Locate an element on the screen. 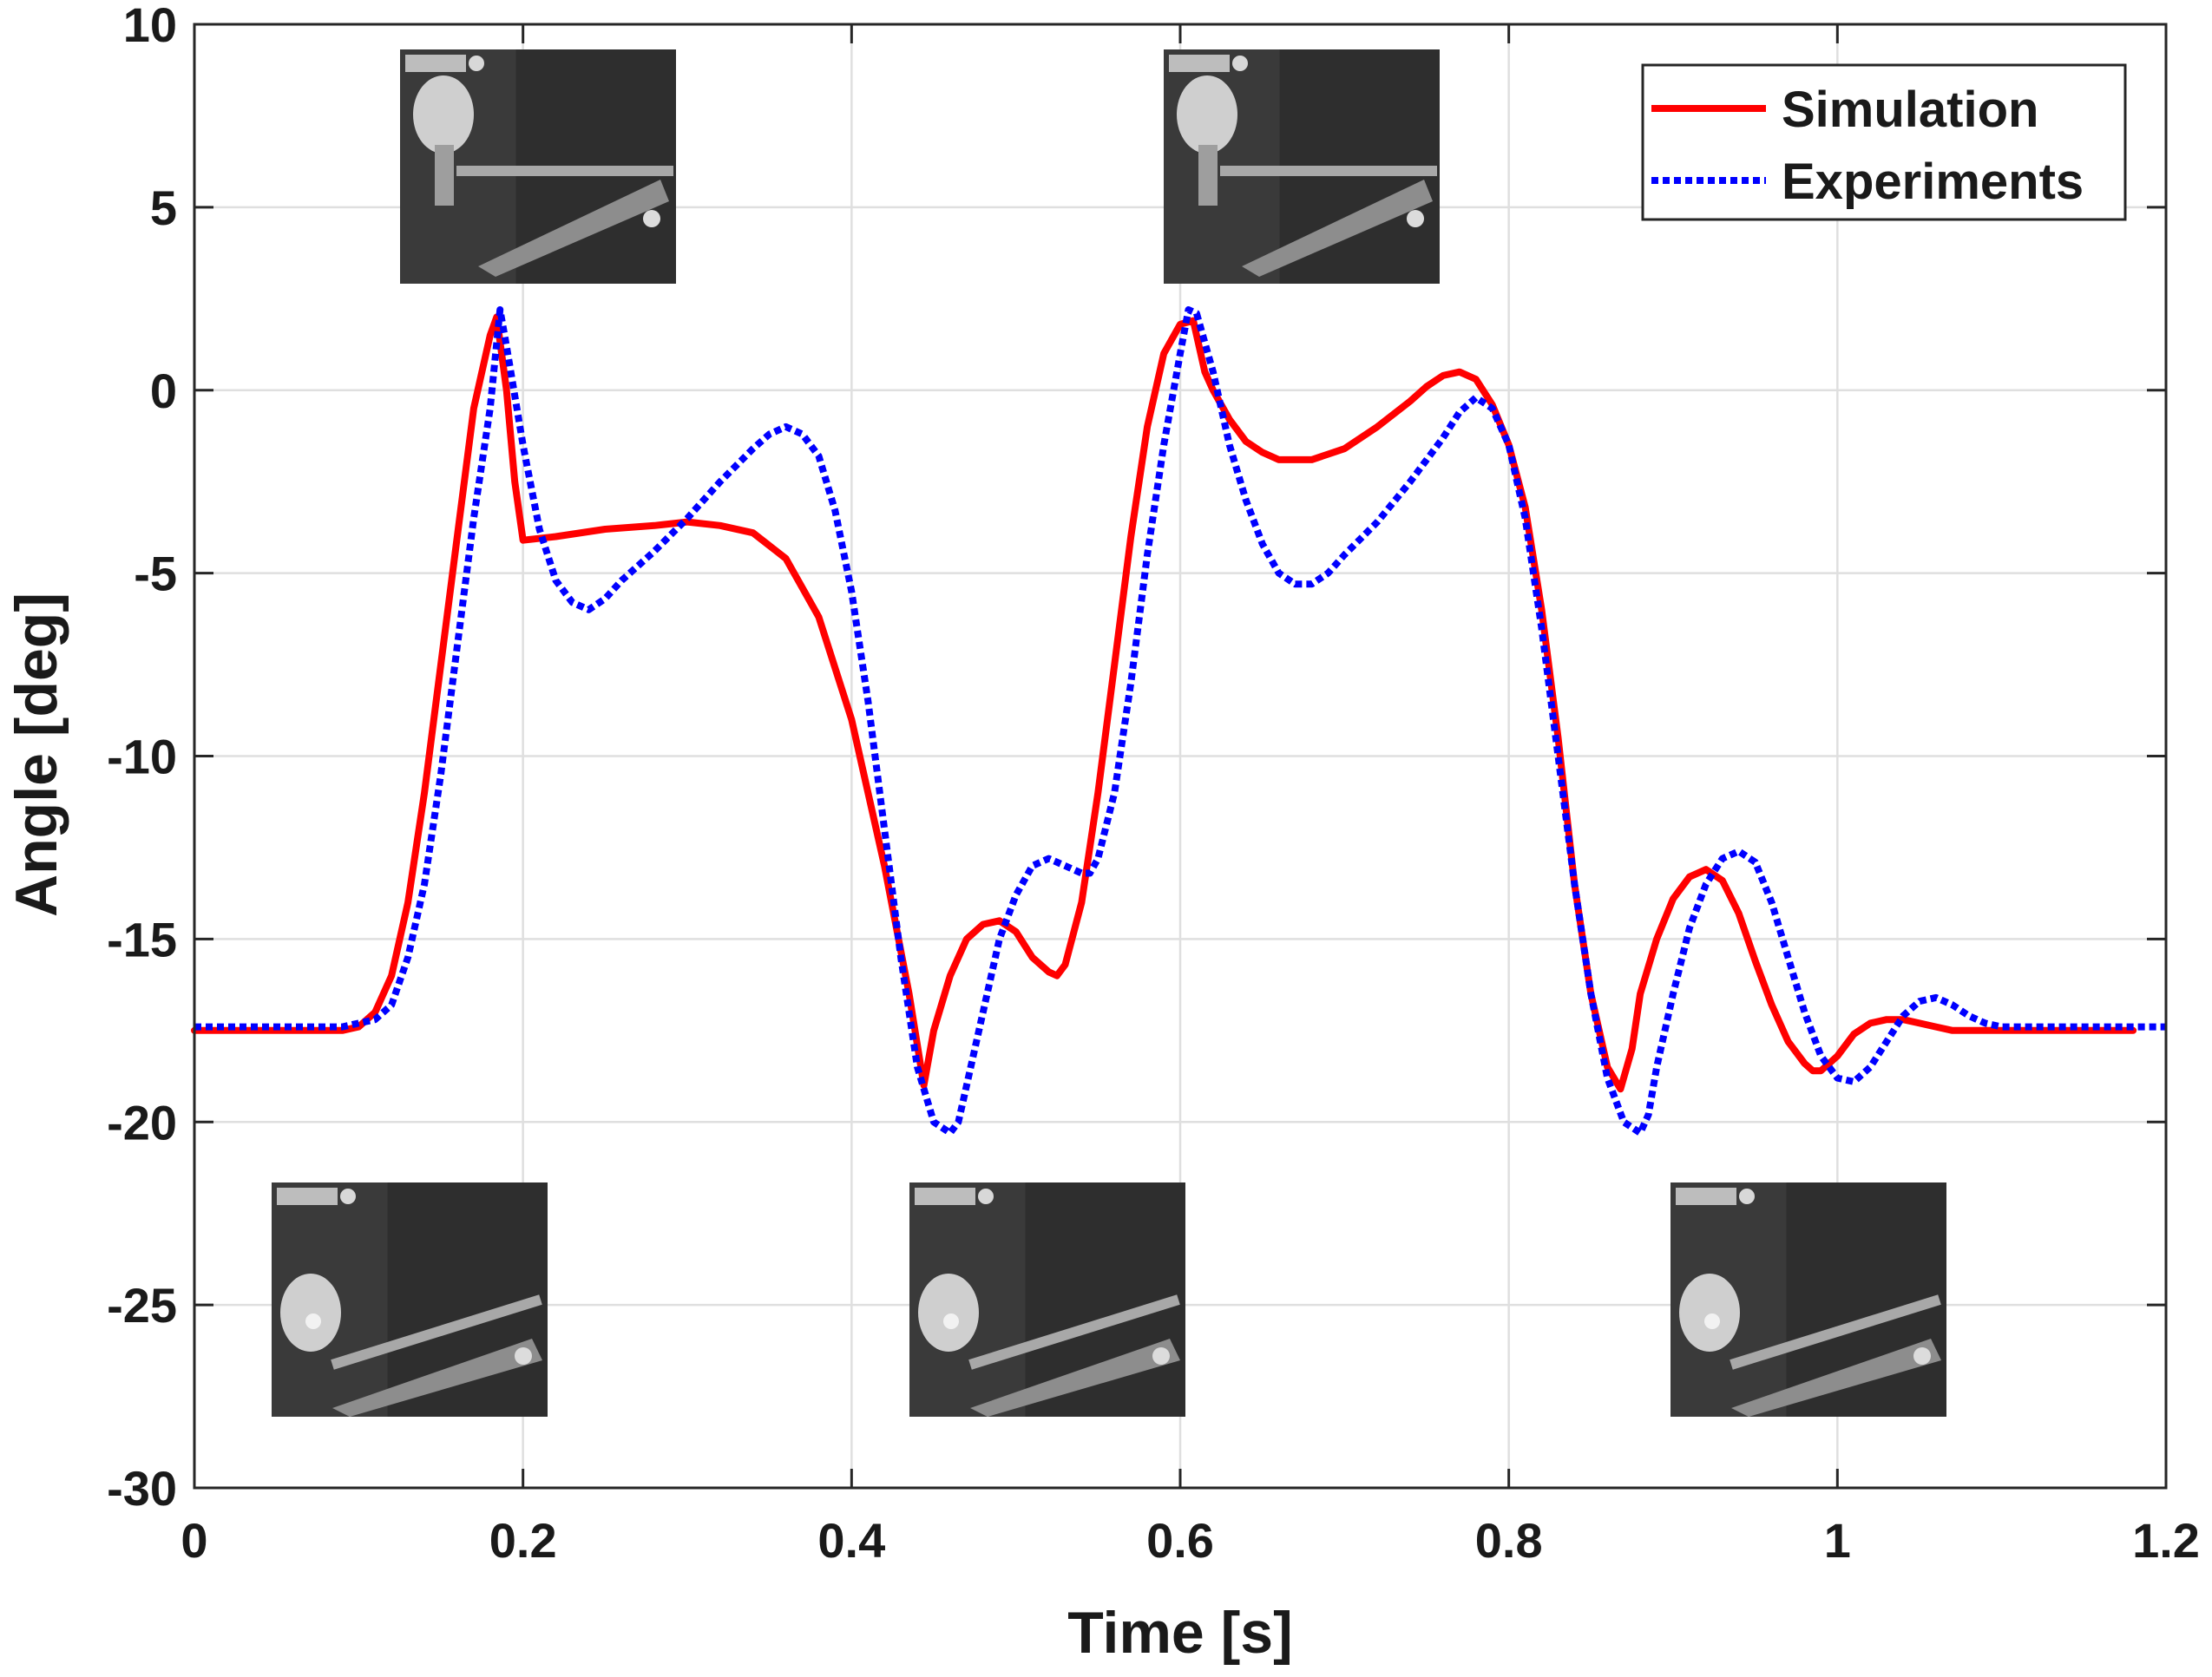 The image size is (2212, 1677). x-tick-label: 0.2 is located at coordinates (523, 1540).